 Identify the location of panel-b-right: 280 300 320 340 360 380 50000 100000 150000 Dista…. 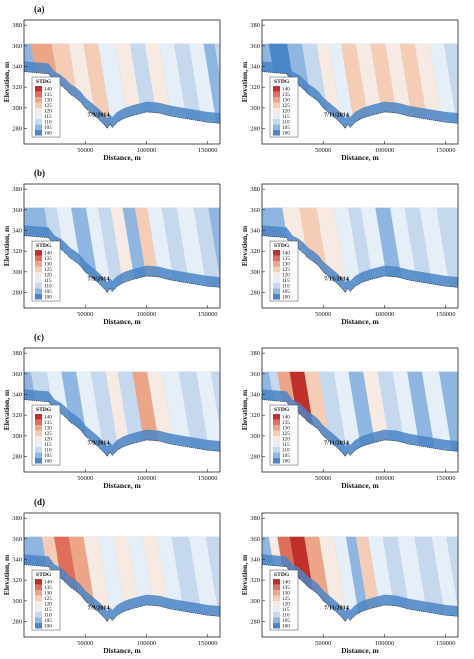
(349, 254).